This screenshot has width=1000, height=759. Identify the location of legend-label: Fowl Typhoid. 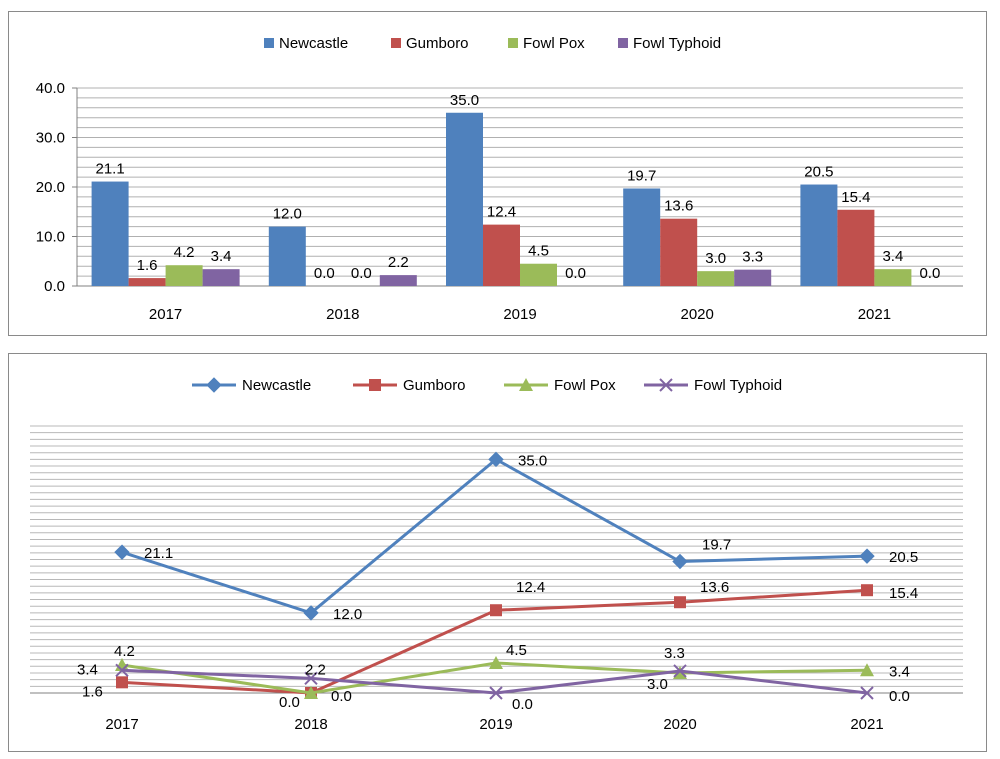
(738, 385).